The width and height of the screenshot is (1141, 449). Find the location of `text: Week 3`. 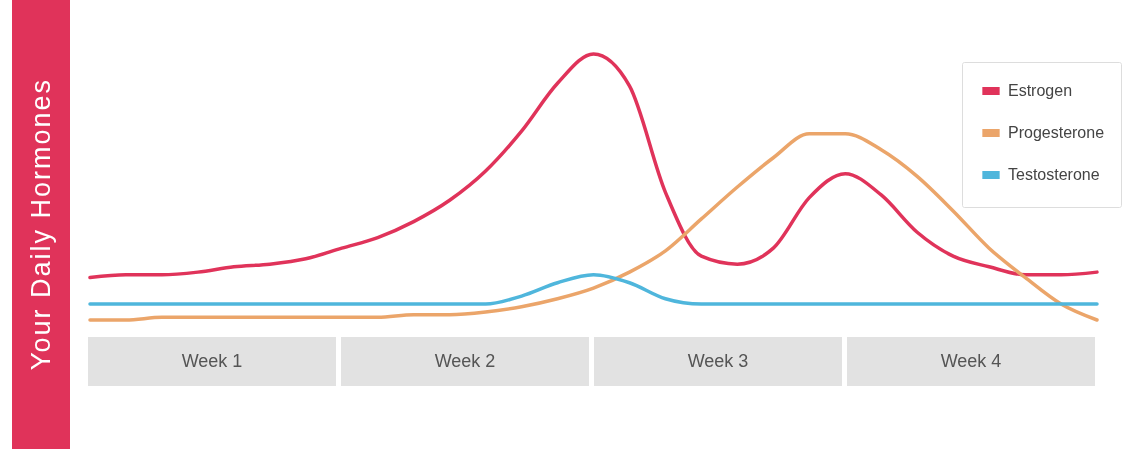

text: Week 3 is located at coordinates (718, 361).